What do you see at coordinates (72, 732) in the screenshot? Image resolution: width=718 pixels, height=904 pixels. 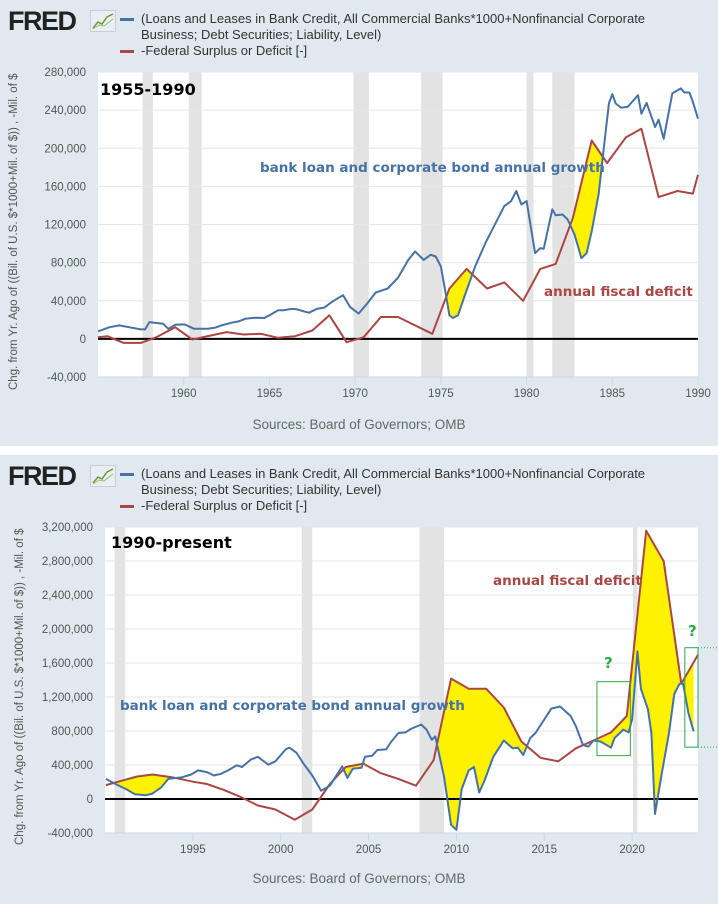 I see `y-tick-label: 800,000` at bounding box center [72, 732].